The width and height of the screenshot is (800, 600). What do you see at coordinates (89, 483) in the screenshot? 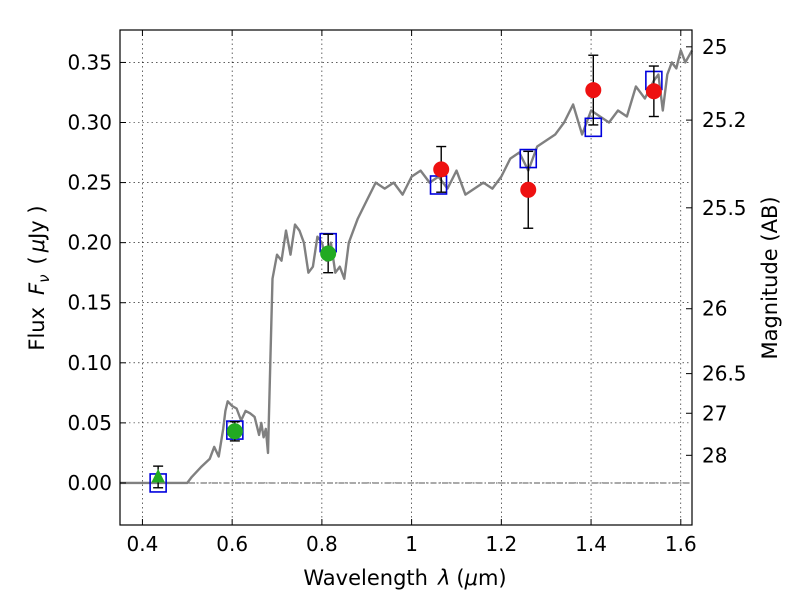
I see `y-tick-label: 0.00` at bounding box center [89, 483].